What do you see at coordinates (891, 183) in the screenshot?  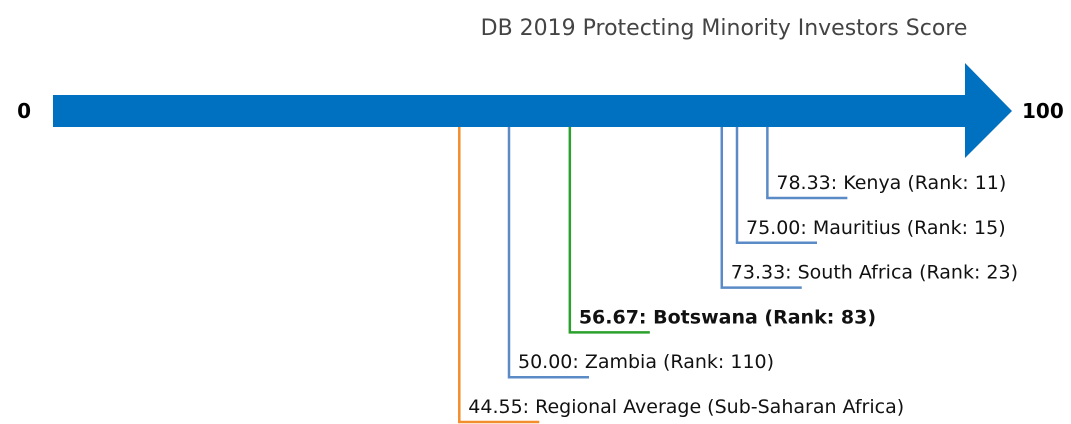 I see `point-label: 78.33: Kenya (Rank: 11)` at bounding box center [891, 183].